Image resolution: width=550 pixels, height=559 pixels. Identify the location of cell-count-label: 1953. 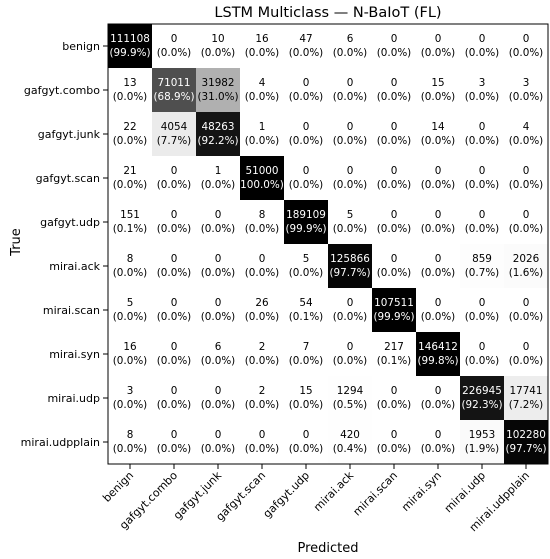
(482, 435).